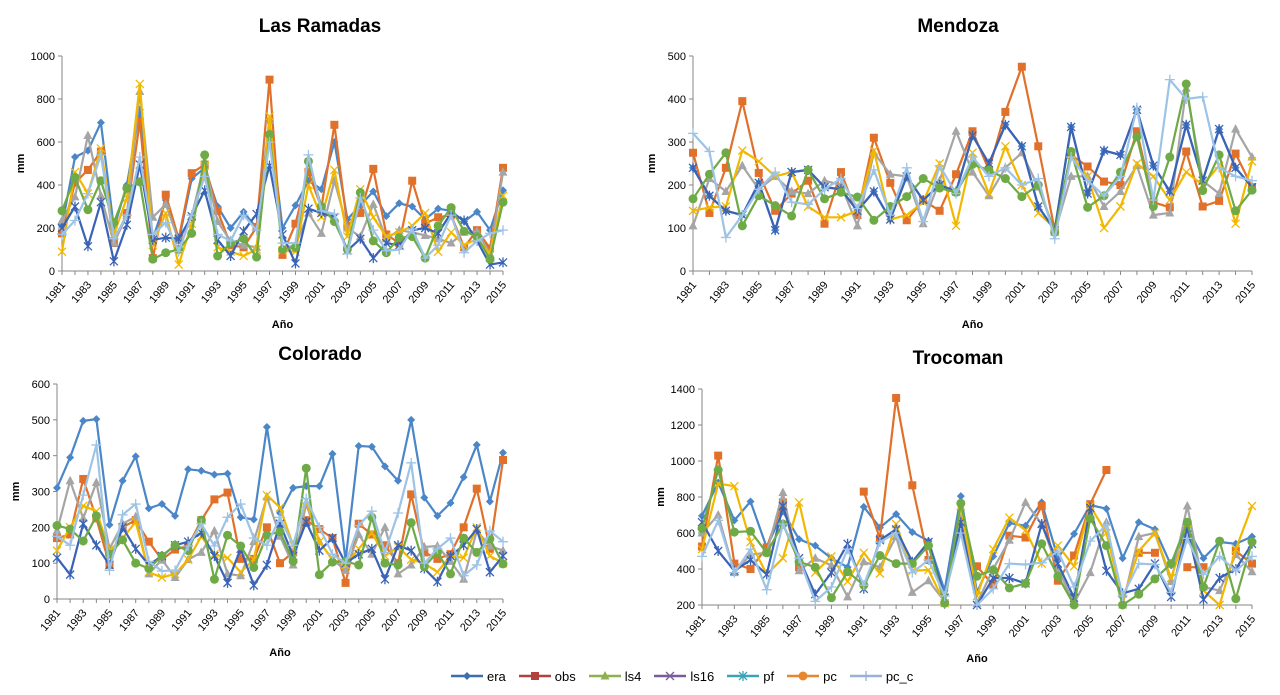 The image size is (1280, 695). I want to click on legend-marker-icon, so click(865, 676).